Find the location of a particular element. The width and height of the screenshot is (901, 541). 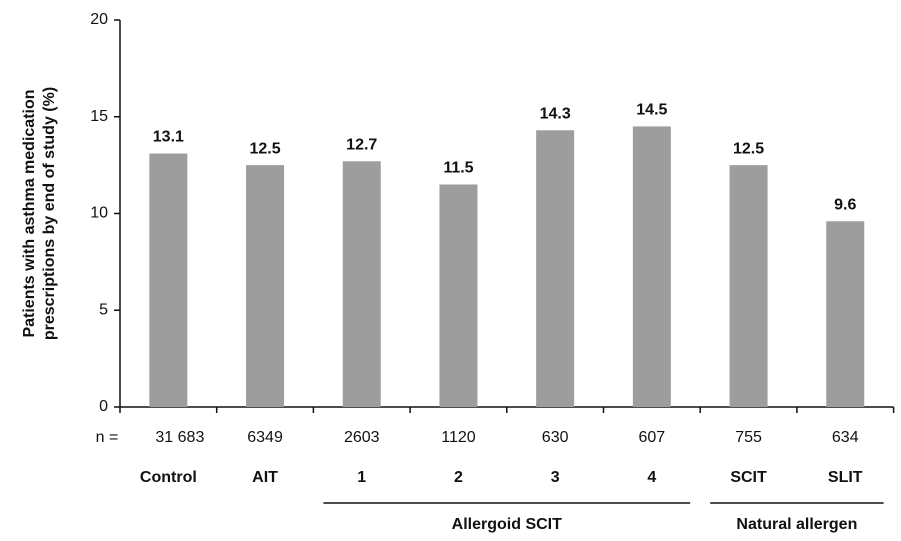

x-tick-label: 4 is located at coordinates (651, 477).